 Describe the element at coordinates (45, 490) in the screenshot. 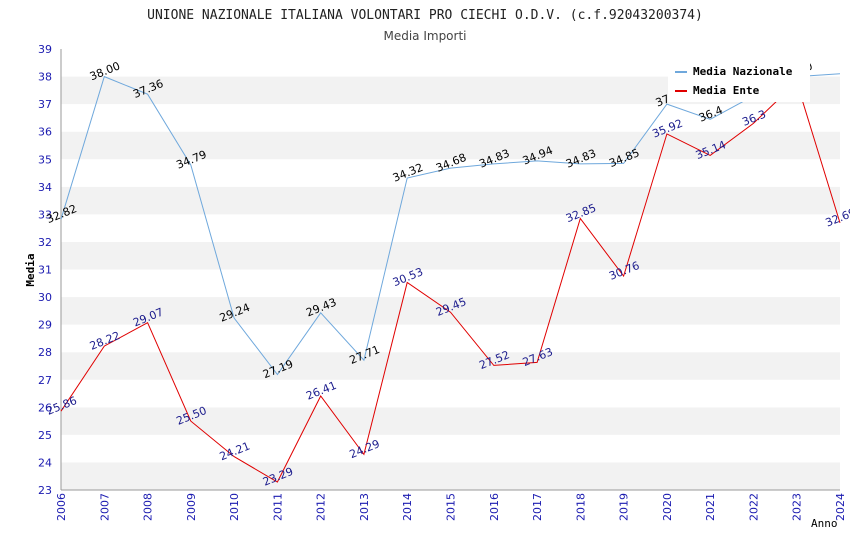

I see `y-tick-label: 23` at that location.